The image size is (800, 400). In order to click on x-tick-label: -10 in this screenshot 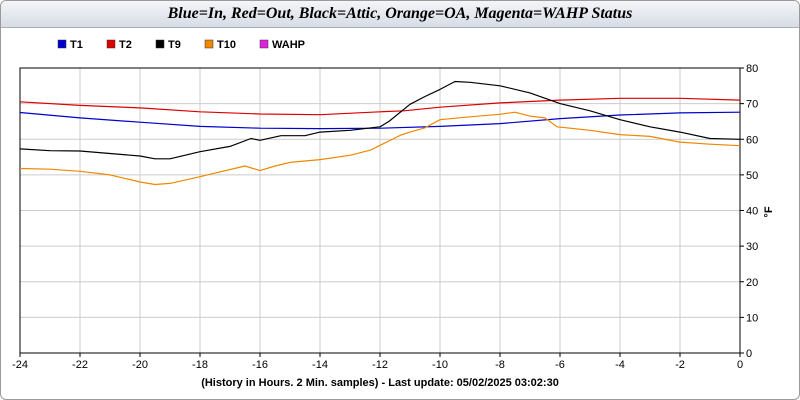, I will do `click(440, 365)`.